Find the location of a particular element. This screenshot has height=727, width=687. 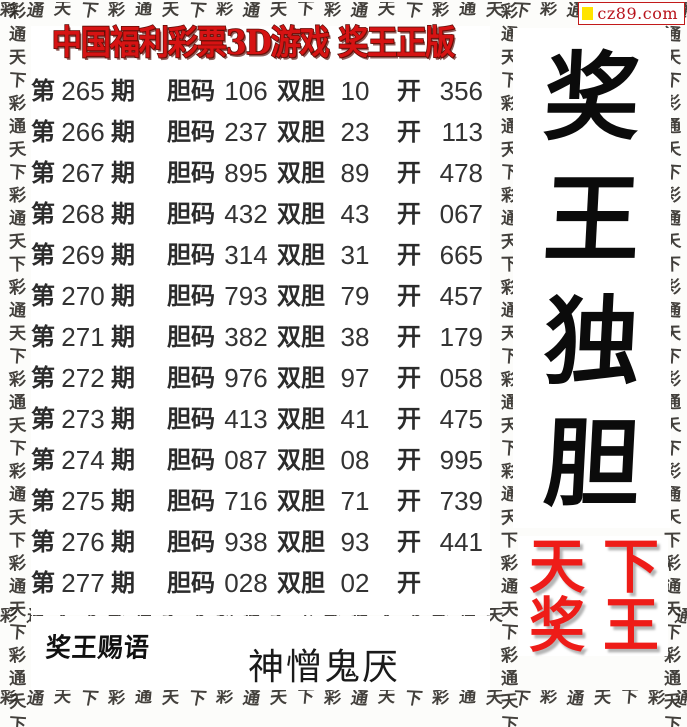

kai-value: 739 is located at coordinates (461, 500).